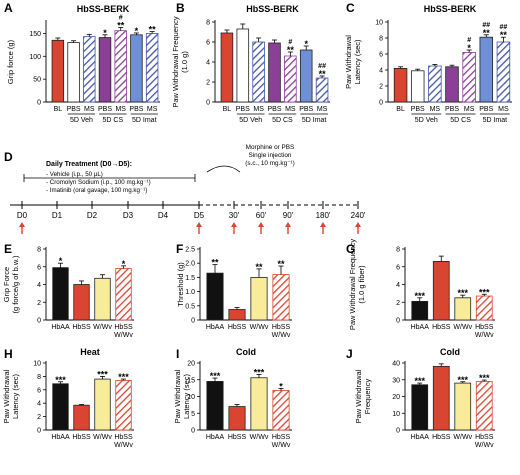 The height and width of the screenshot is (475, 520). I want to click on y-tick-label: 20, so click(191, 364).